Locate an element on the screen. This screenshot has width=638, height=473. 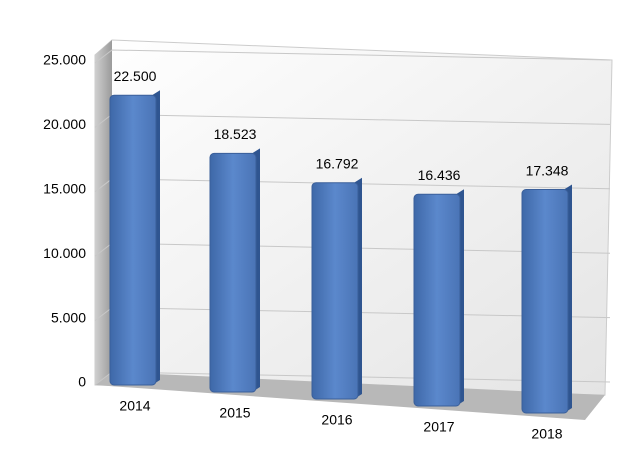
value-label: 22.500 is located at coordinates (135, 76).